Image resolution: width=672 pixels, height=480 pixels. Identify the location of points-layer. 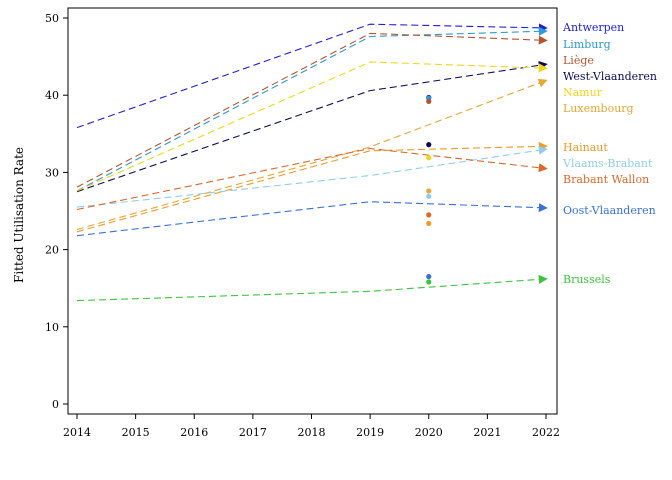
(429, 189).